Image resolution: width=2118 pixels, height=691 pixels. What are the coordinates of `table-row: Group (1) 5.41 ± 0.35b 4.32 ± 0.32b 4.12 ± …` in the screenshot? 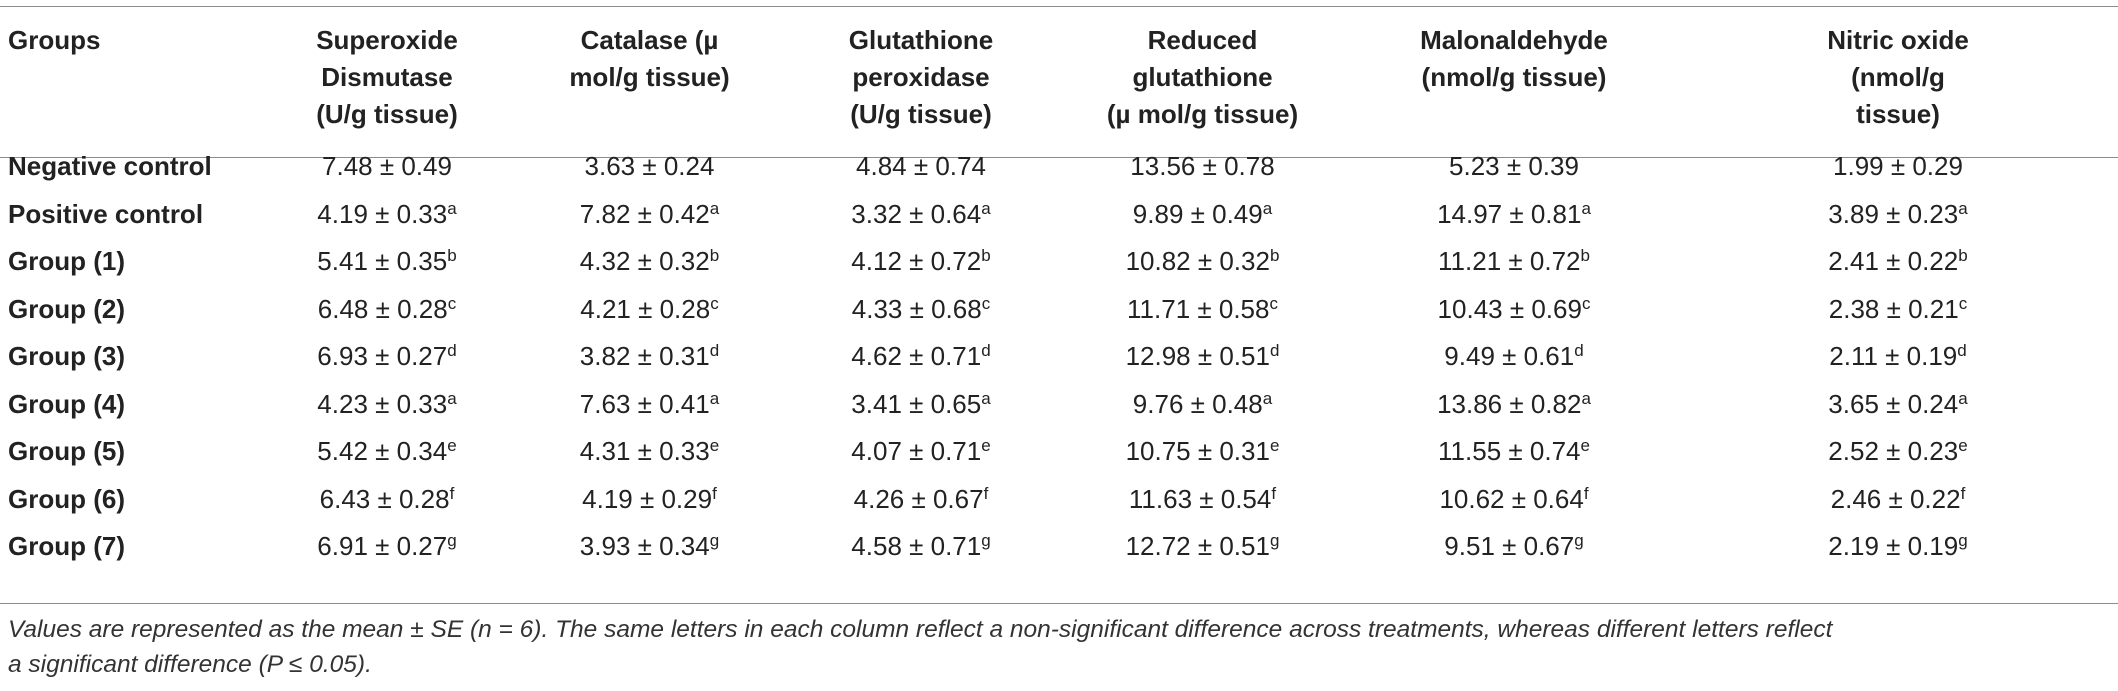 It's located at (1059, 262).